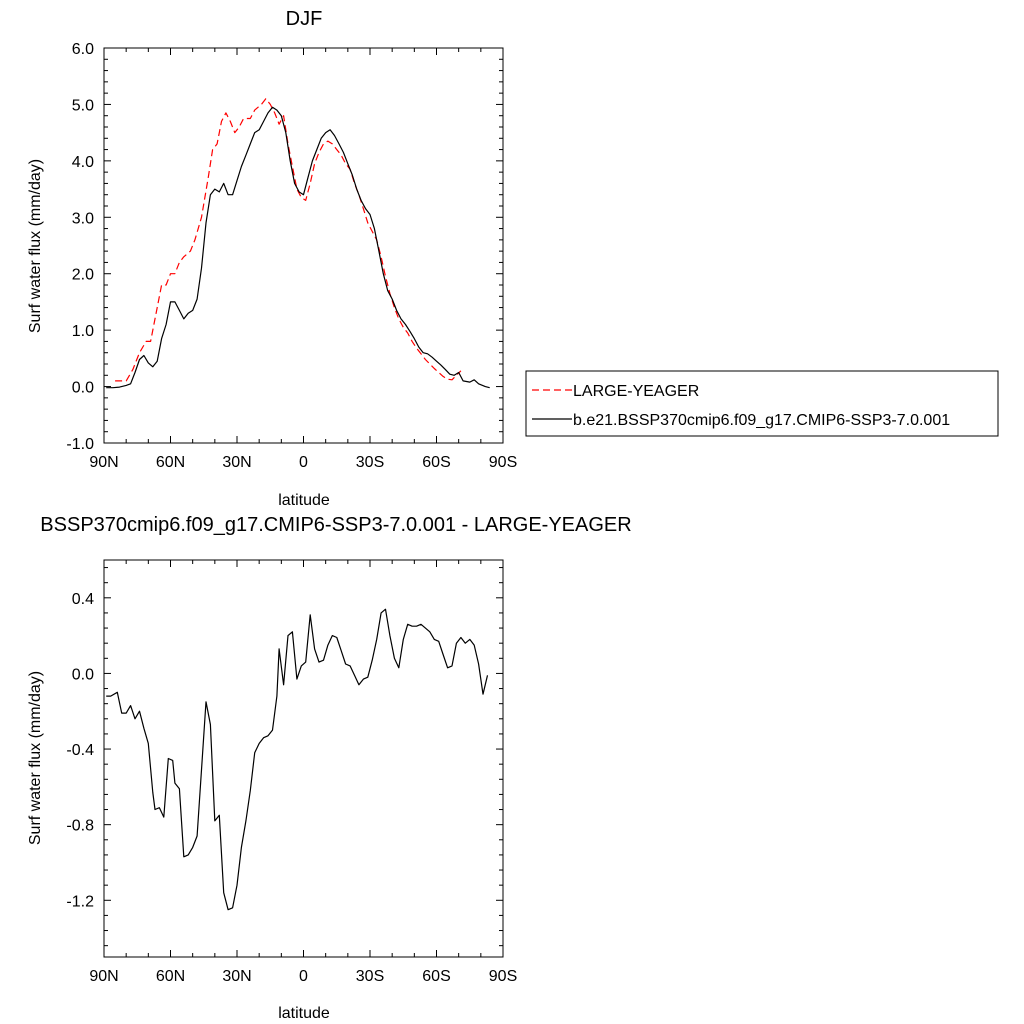 This screenshot has width=1024, height=1024. Describe the element at coordinates (83, 331) in the screenshot. I see `y-tick-label: 1.0` at that location.